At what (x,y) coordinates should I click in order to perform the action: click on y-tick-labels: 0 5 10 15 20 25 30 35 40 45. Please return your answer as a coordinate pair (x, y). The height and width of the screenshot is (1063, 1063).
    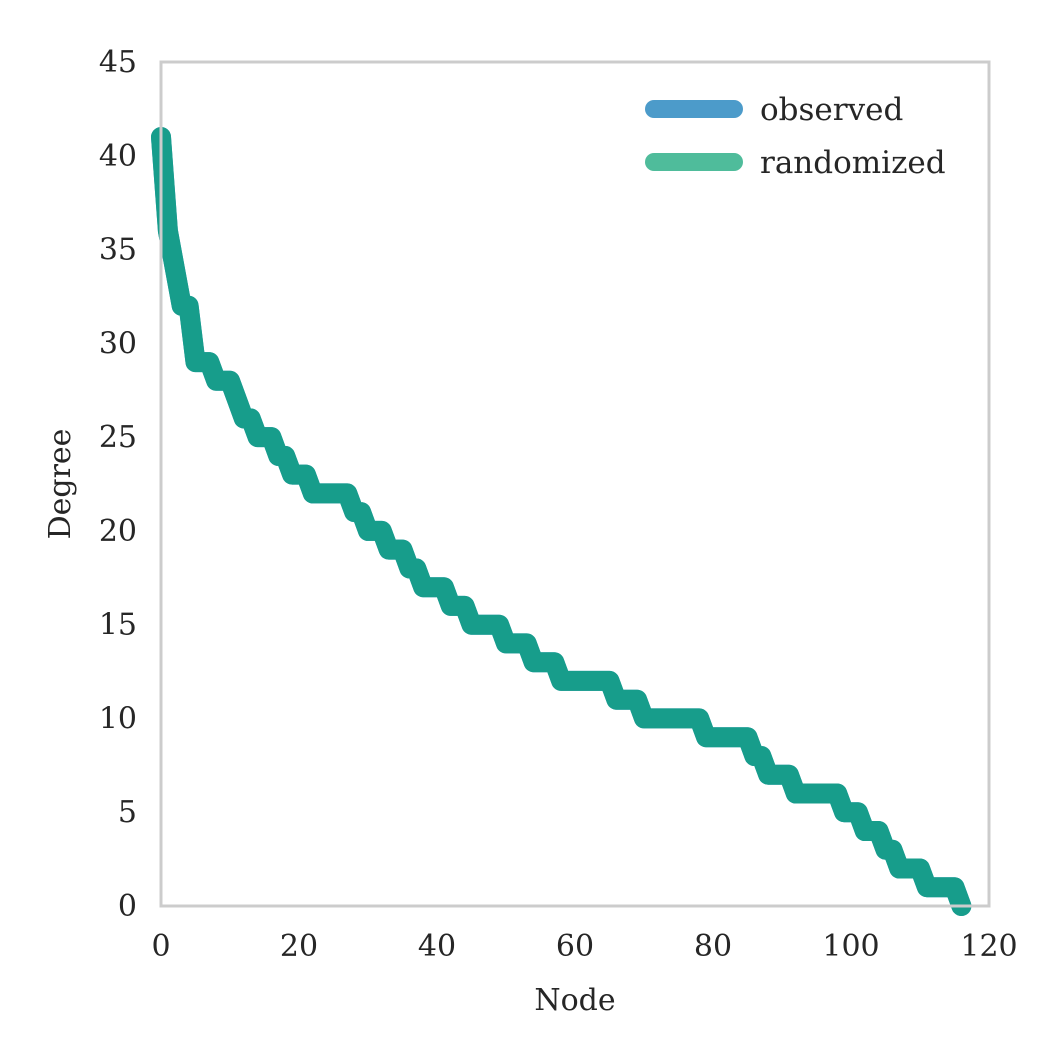
    Looking at the image, I should click on (118, 484).